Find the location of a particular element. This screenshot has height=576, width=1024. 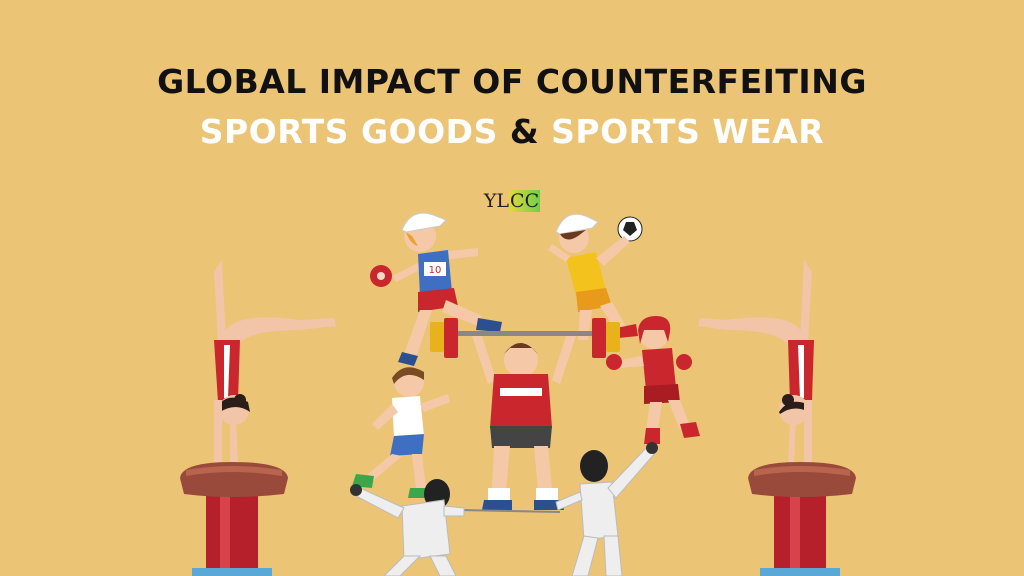

soccer-player is located at coordinates (595, 276).